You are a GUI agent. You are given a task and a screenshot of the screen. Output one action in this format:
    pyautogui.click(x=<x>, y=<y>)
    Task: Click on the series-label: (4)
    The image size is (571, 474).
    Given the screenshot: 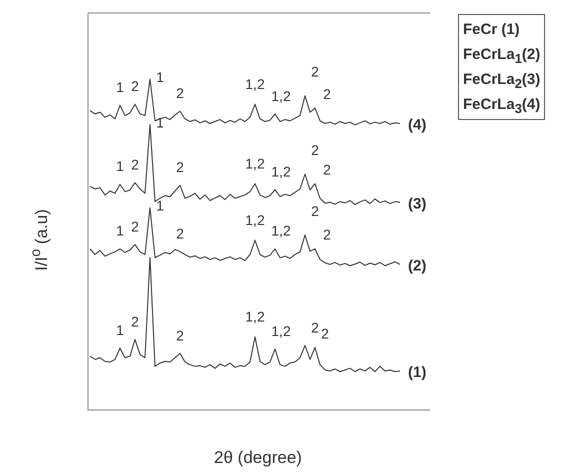 What is the action you would take?
    pyautogui.click(x=417, y=125)
    